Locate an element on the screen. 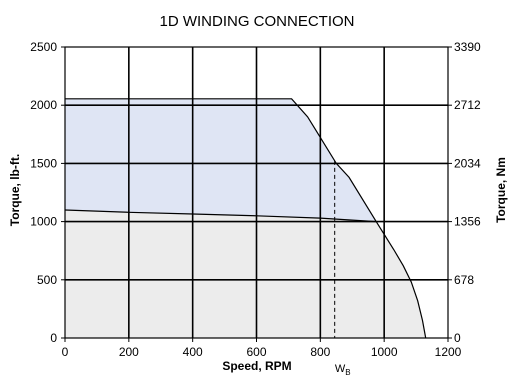 The width and height of the screenshot is (511, 386). y2-tick-label: 2712 is located at coordinates (467, 105).